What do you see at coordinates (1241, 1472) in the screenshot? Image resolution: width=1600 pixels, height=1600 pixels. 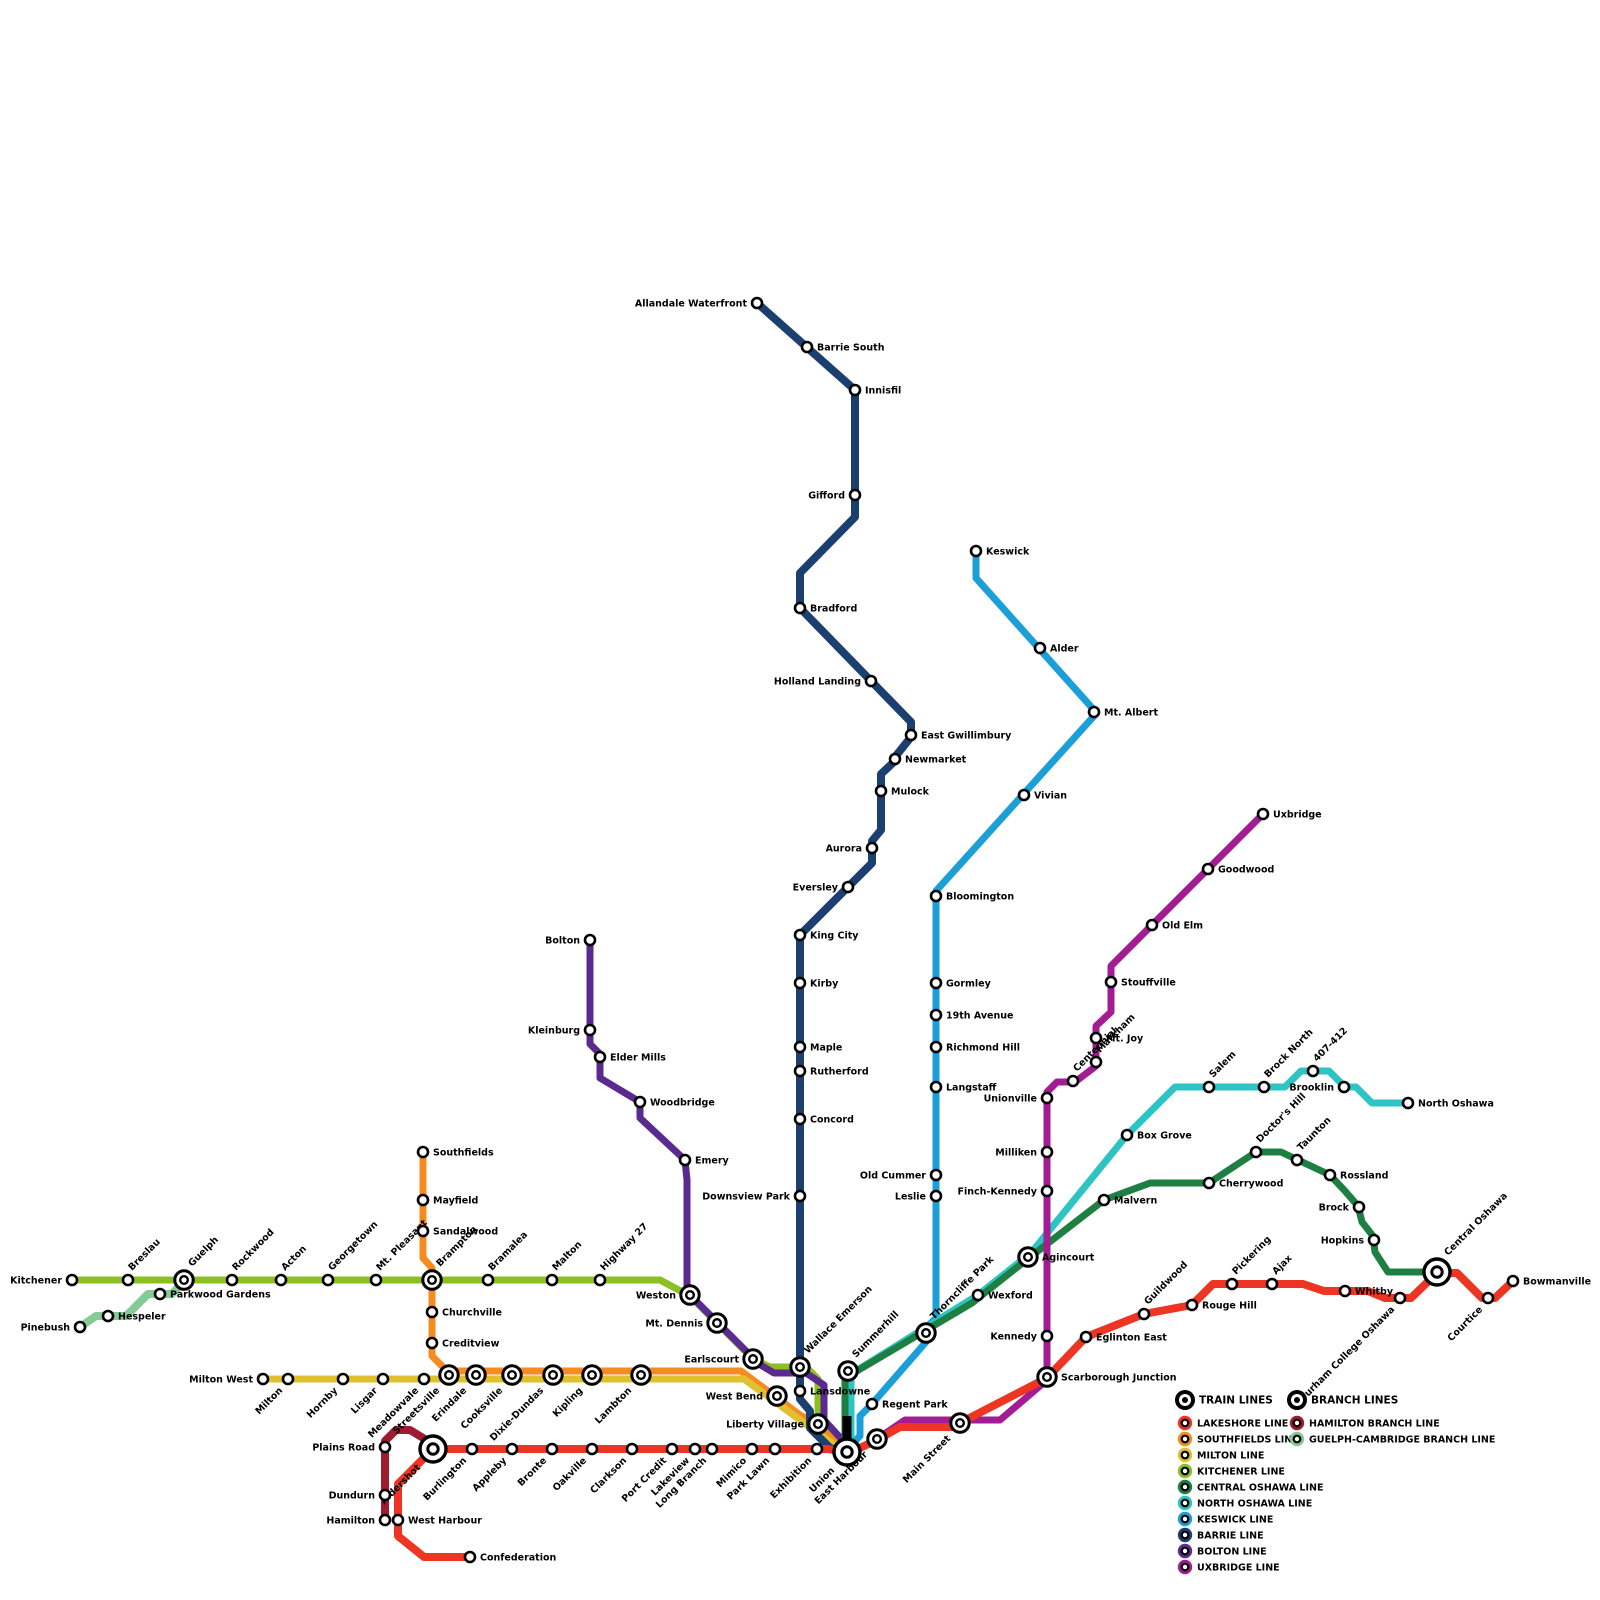 I see `legend-item-kitchener: KITCHENER LINE` at bounding box center [1241, 1472].